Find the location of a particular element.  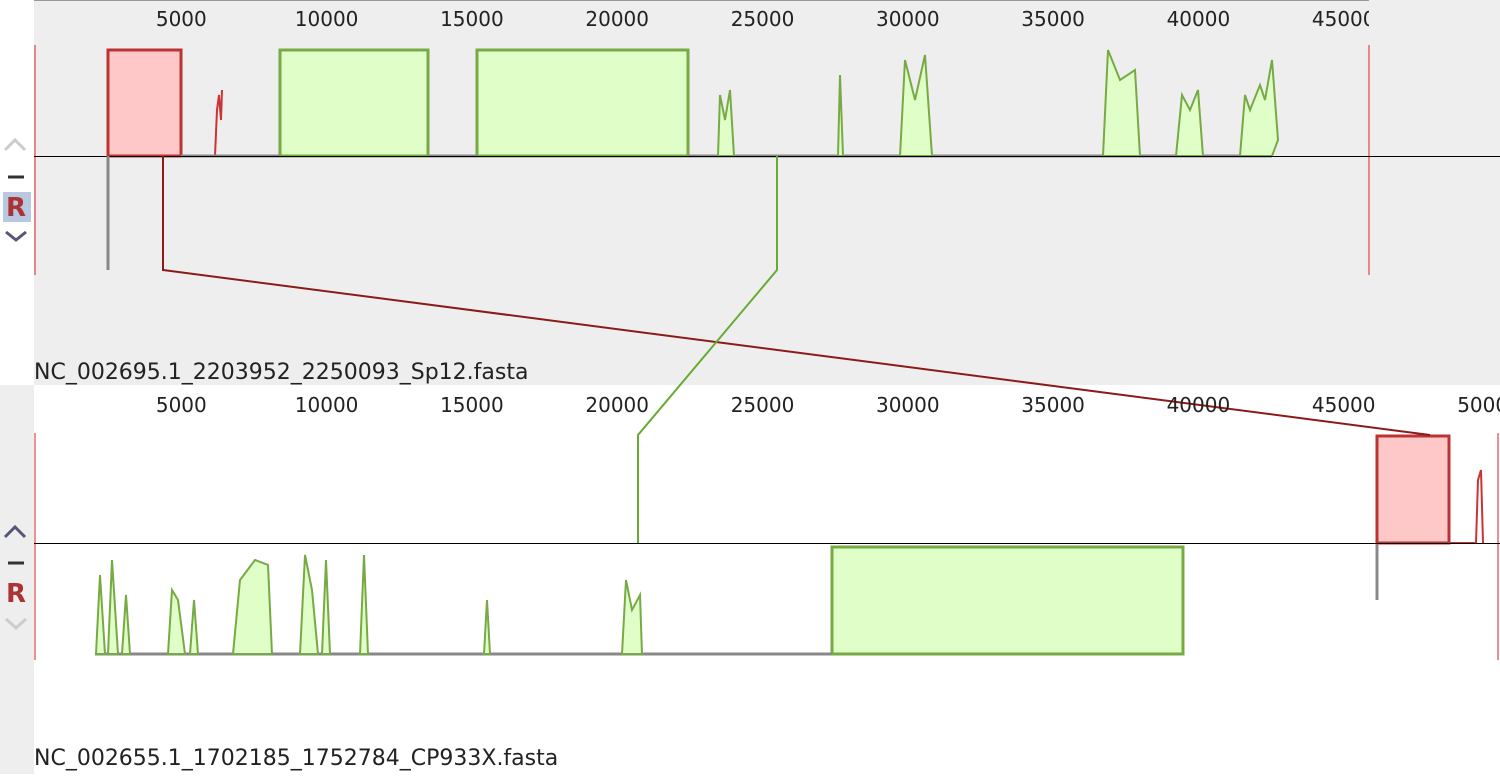

file-name: NC_002695.1_2203952_2250093_Sp12.fasta is located at coordinates (281, 372).